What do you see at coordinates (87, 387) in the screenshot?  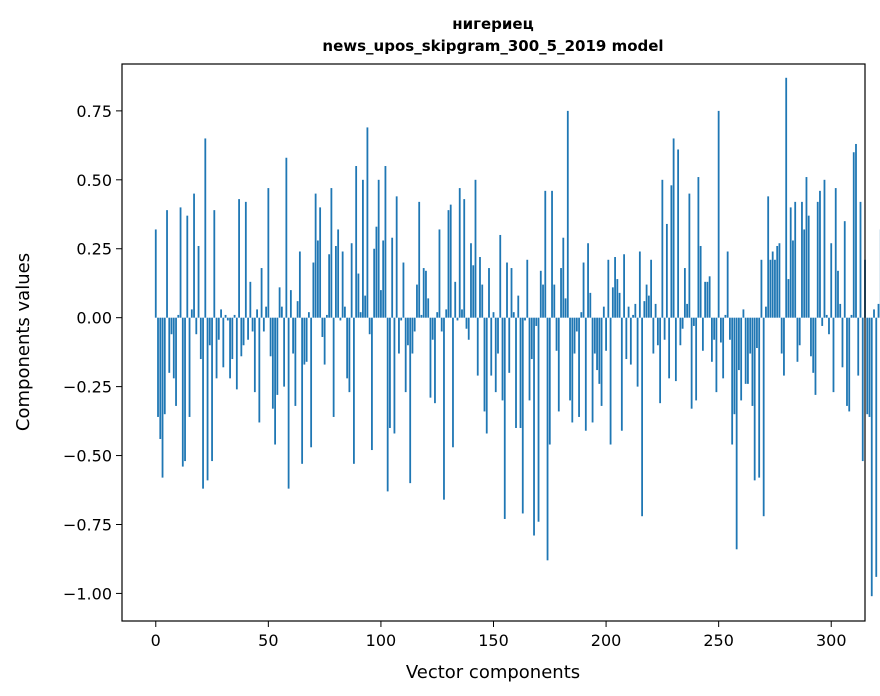 I see `y-tick-label: −0.25` at bounding box center [87, 387].